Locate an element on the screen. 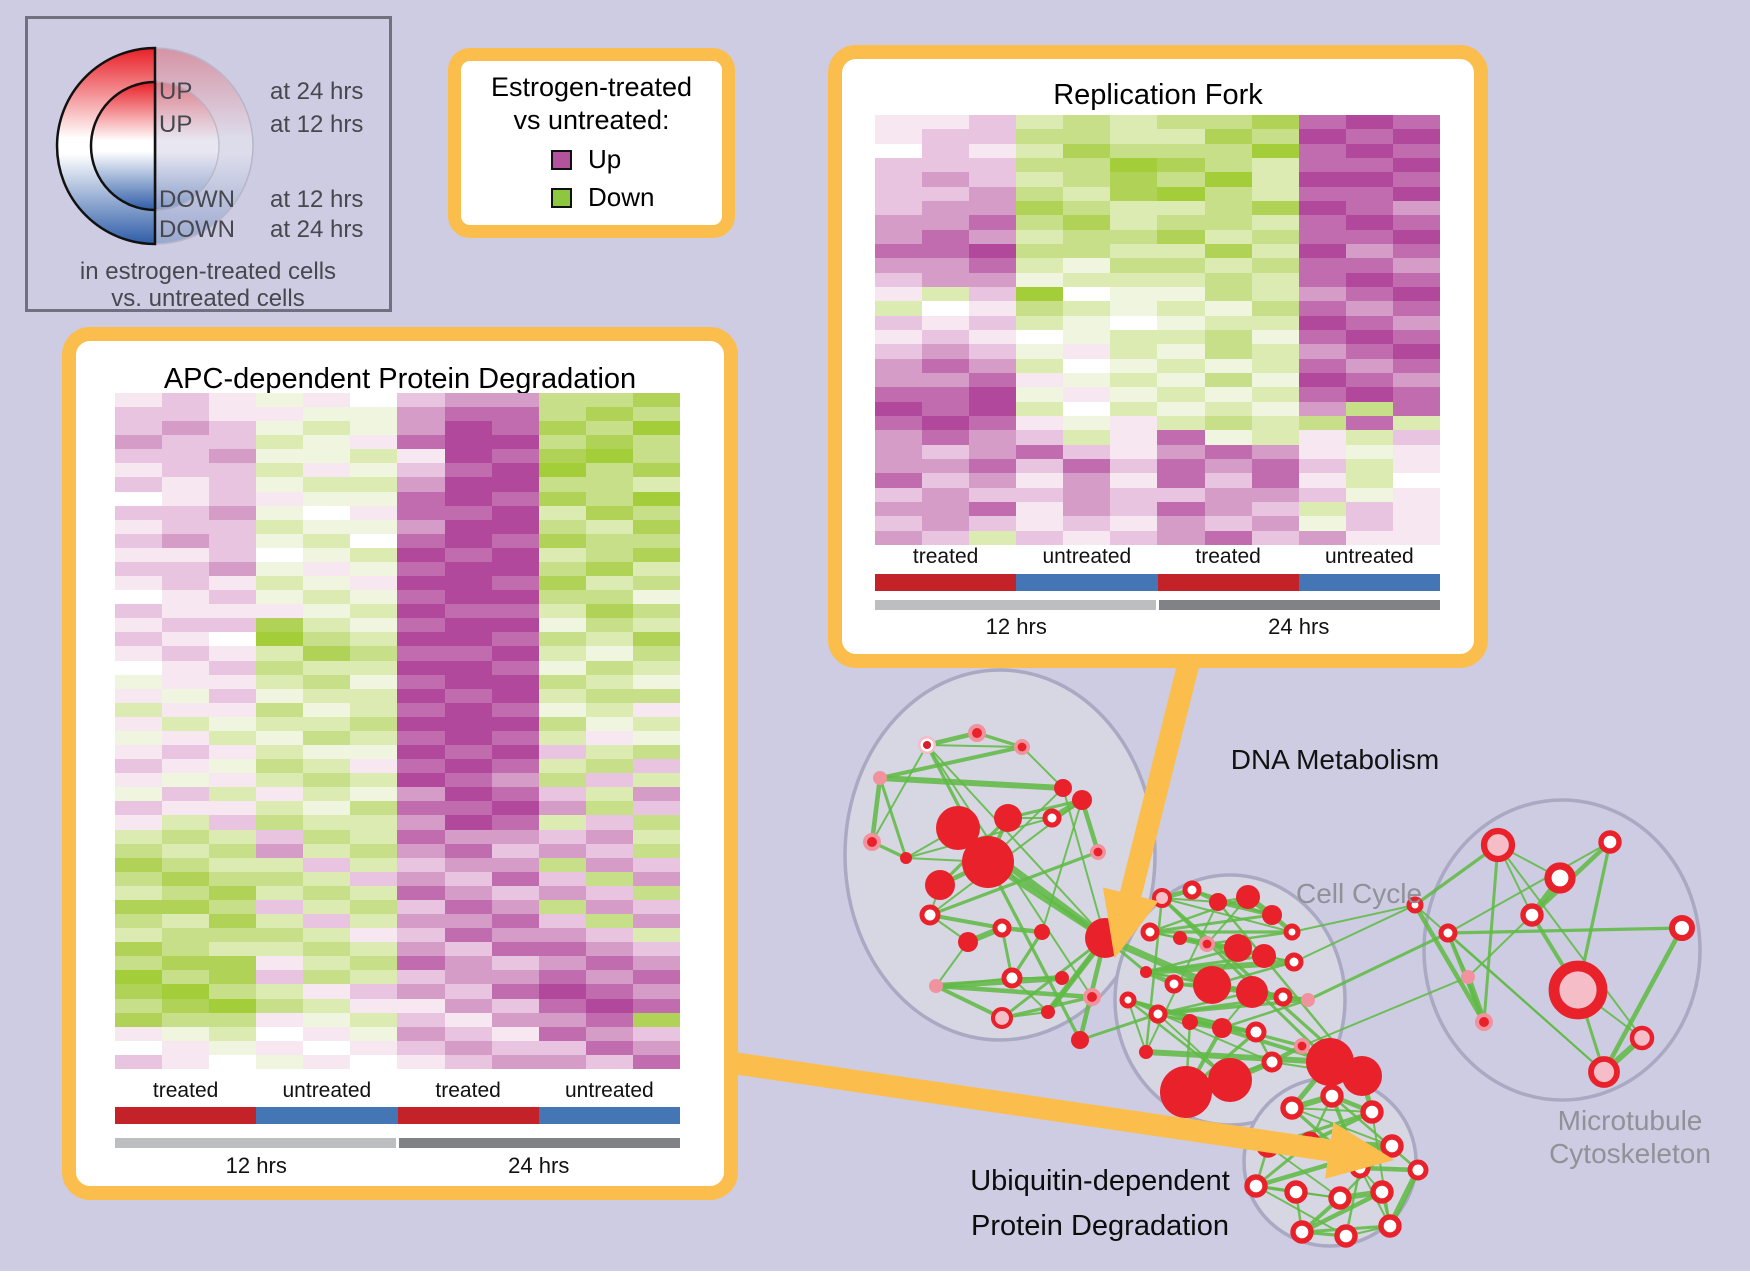 The height and width of the screenshot is (1279, 1750). group-label: treated is located at coordinates (945, 556).